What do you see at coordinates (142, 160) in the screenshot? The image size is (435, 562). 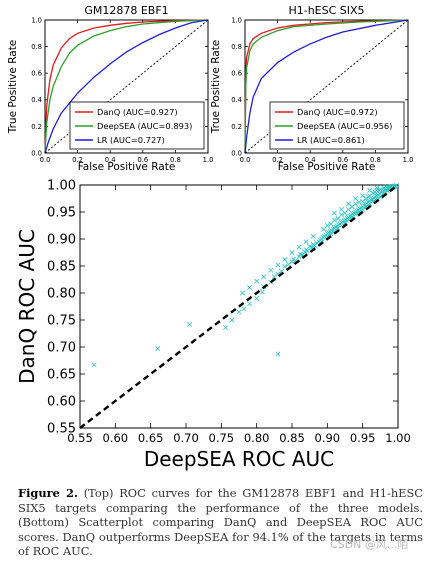 I see `x-tick-label: 0.6` at bounding box center [142, 160].